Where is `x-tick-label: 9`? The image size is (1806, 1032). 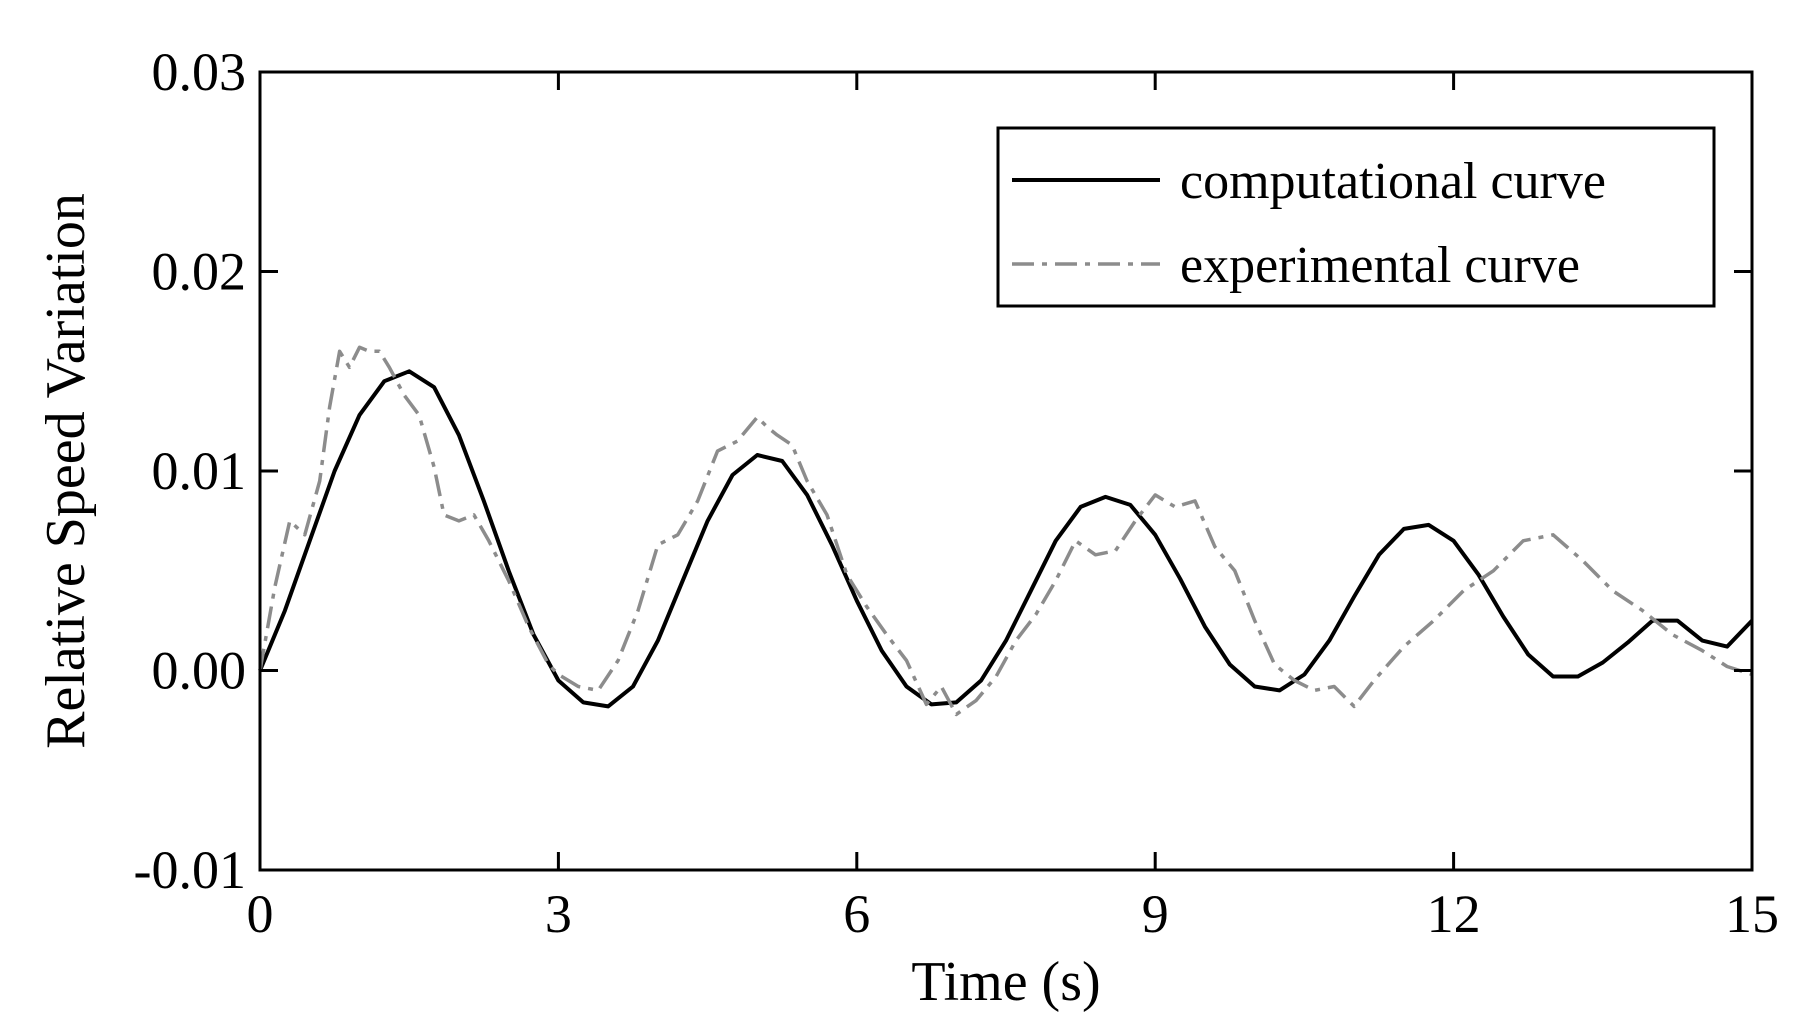
x-tick-label: 9 is located at coordinates (1155, 914).